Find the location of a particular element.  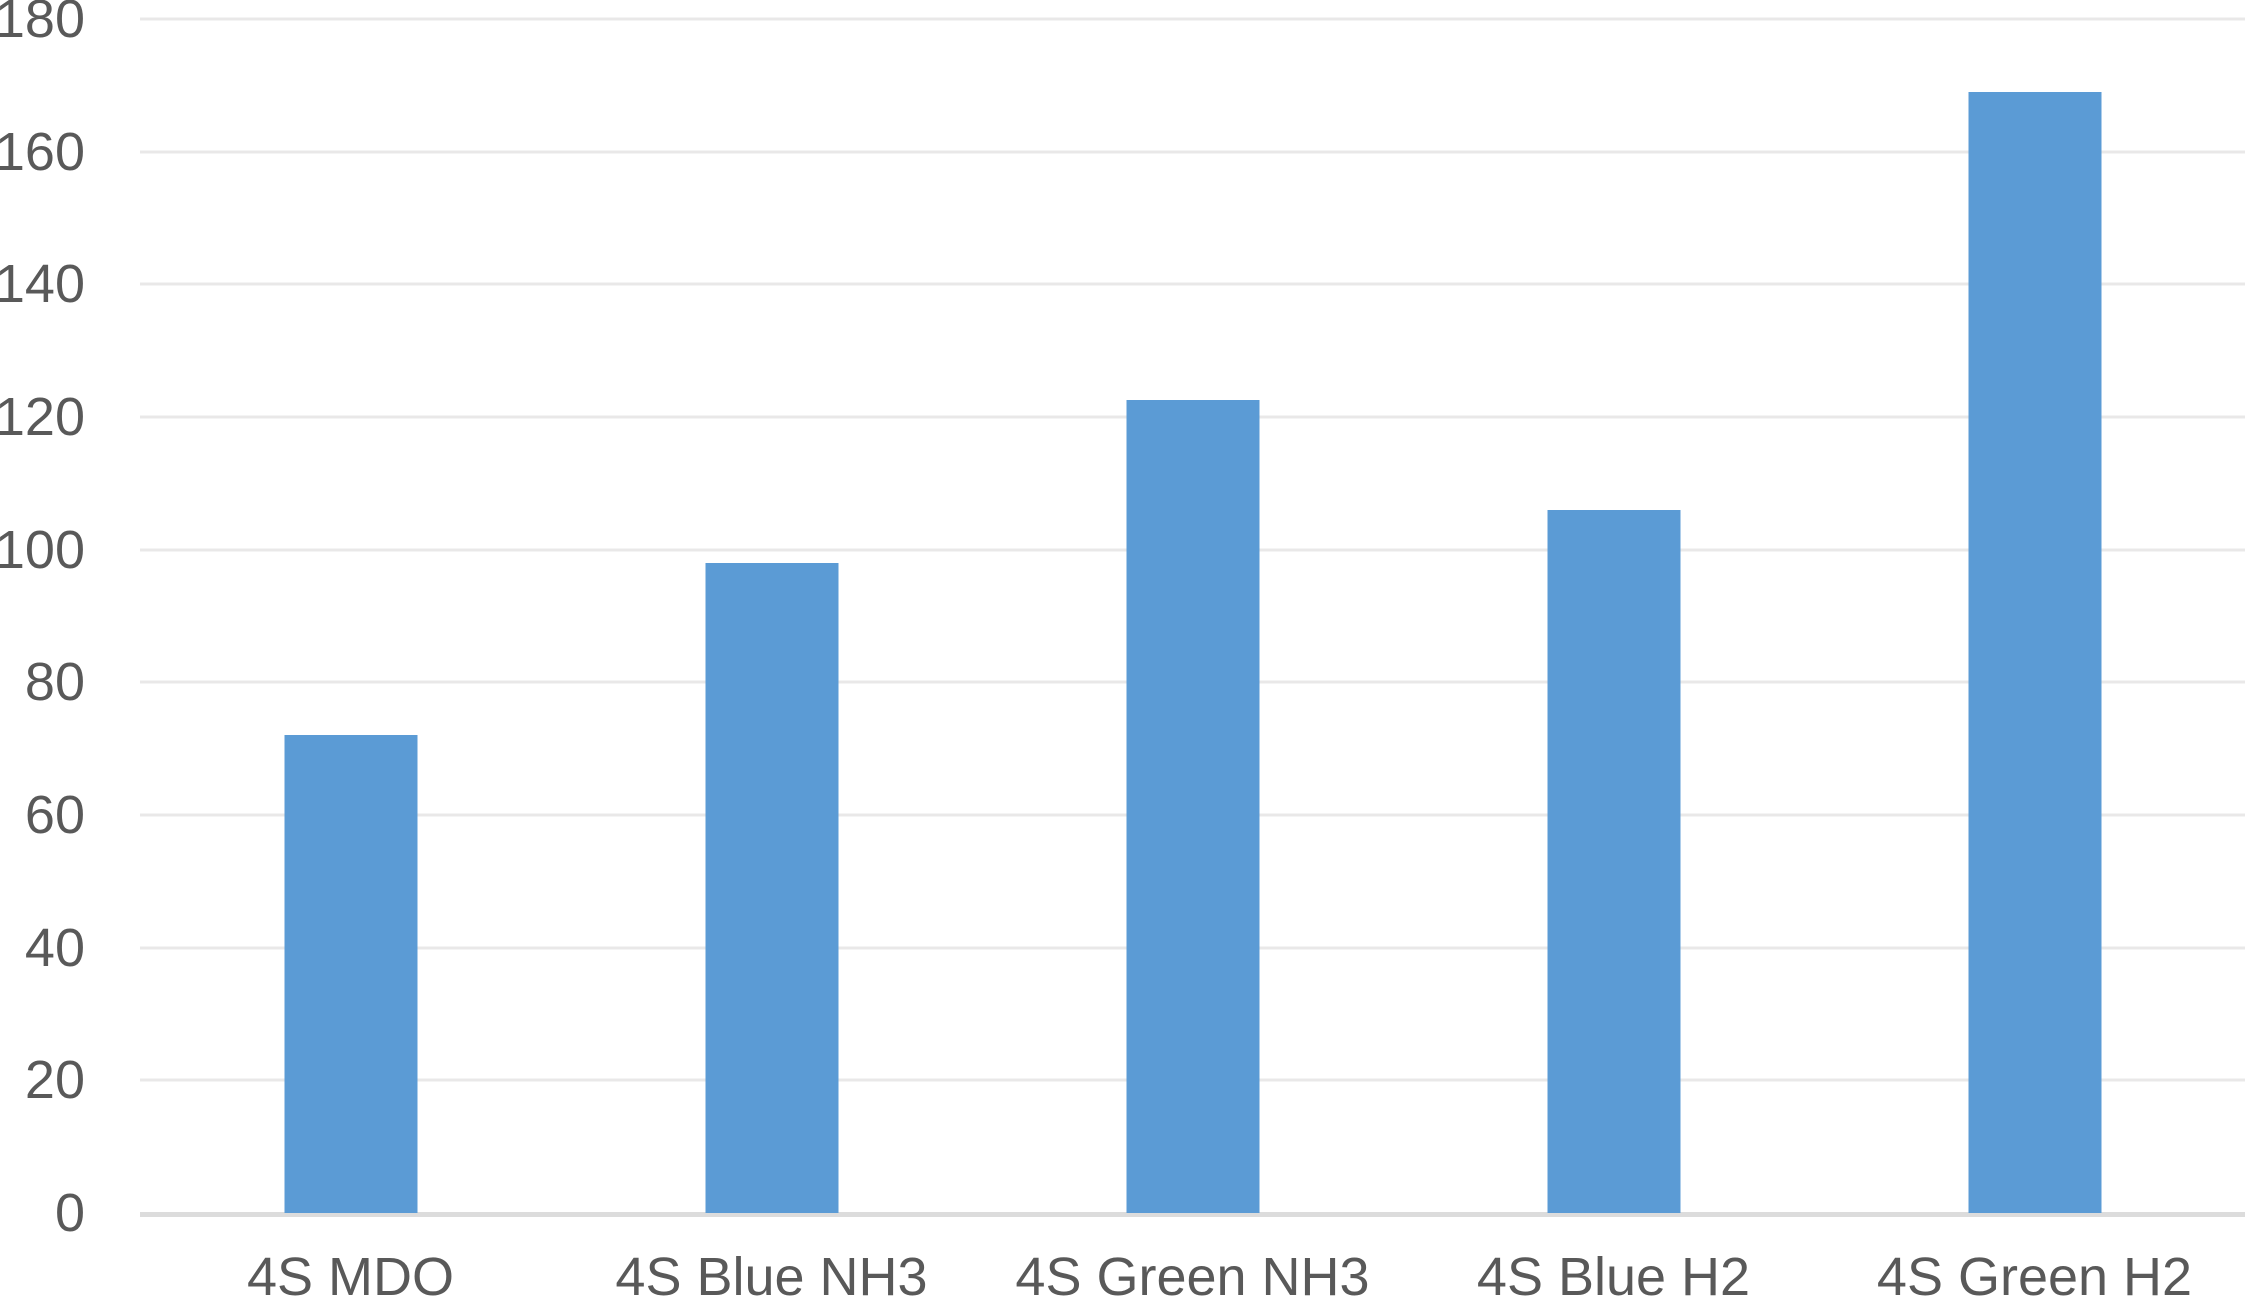

y-axis-tick-label: 180 is located at coordinates (42, 24).